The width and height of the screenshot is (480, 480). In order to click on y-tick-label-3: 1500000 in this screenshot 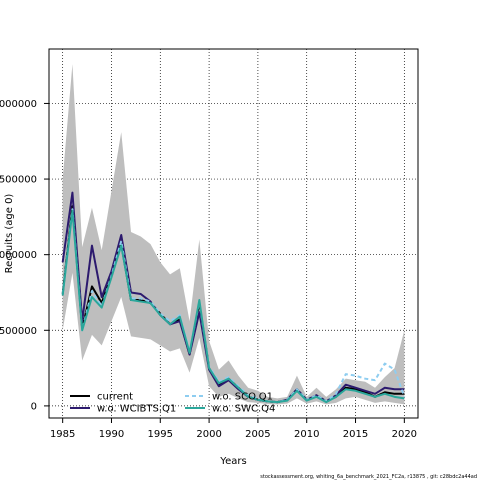, I will do `click(18, 180)`.